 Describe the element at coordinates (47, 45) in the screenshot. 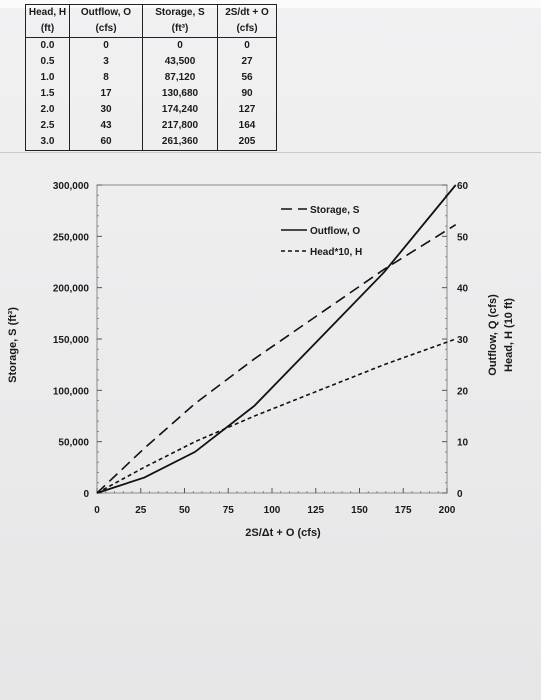

I see `table-cell: 0.0` at that location.